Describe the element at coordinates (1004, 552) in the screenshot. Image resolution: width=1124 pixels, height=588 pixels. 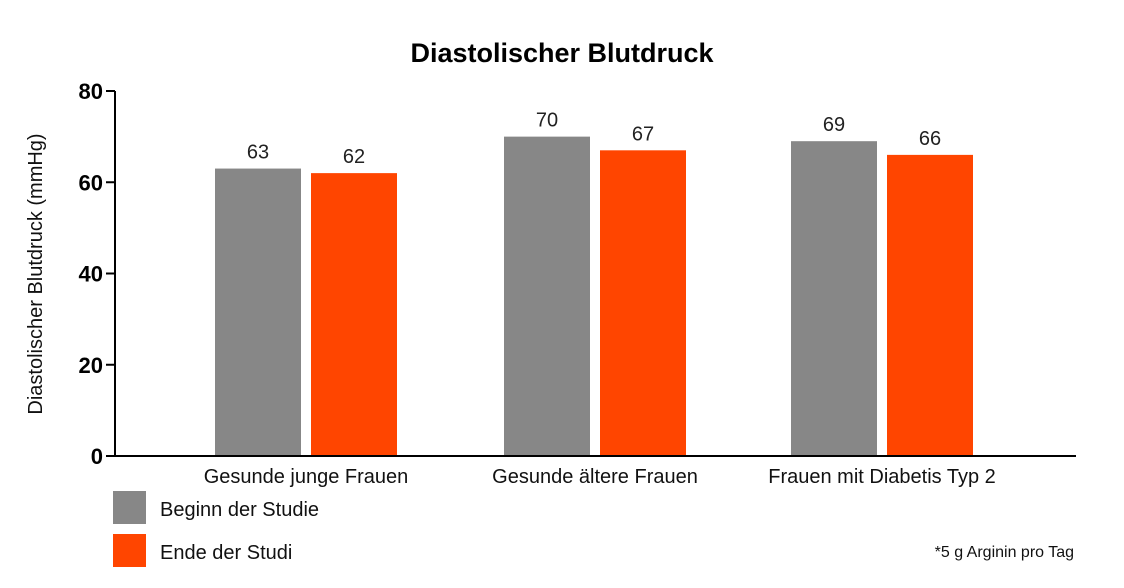
I see `footnote: *5 g Arginin pro Tag` at that location.